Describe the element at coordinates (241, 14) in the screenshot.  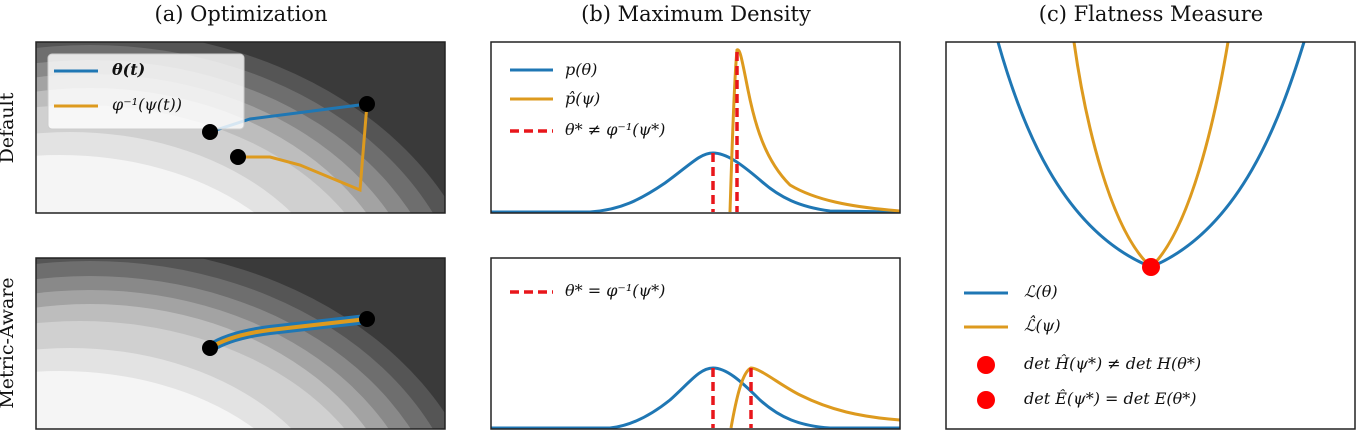
I see `title-optimization: (a) Optimization` at that location.